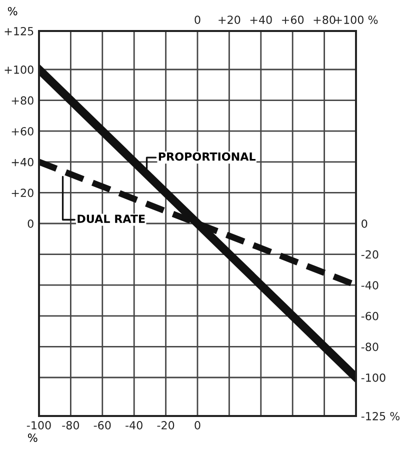  I want to click on x2-tick-label: +80, so click(325, 20).